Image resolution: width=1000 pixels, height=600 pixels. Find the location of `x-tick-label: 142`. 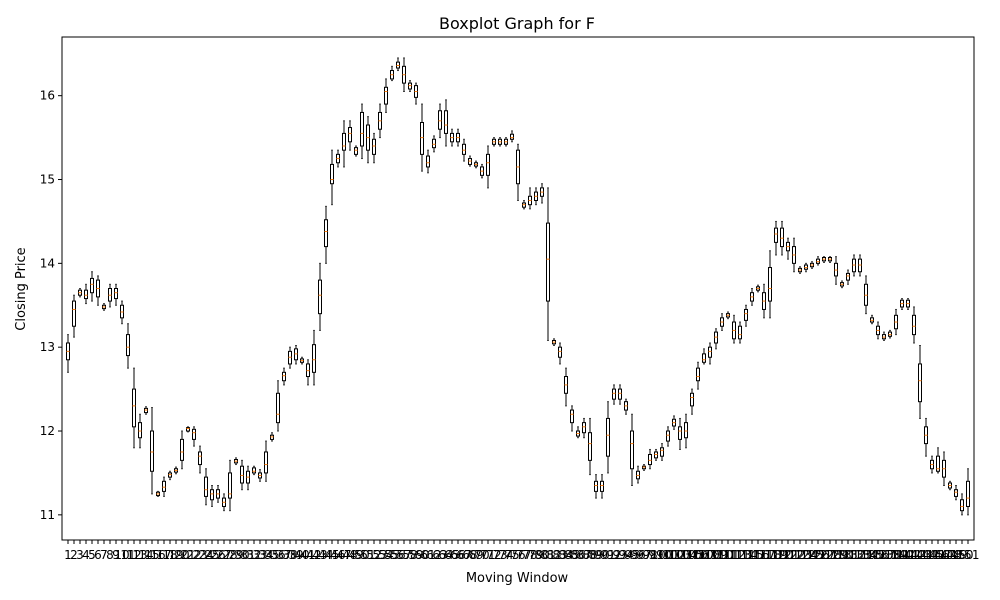

x-tick-label: 142 is located at coordinates (914, 555).